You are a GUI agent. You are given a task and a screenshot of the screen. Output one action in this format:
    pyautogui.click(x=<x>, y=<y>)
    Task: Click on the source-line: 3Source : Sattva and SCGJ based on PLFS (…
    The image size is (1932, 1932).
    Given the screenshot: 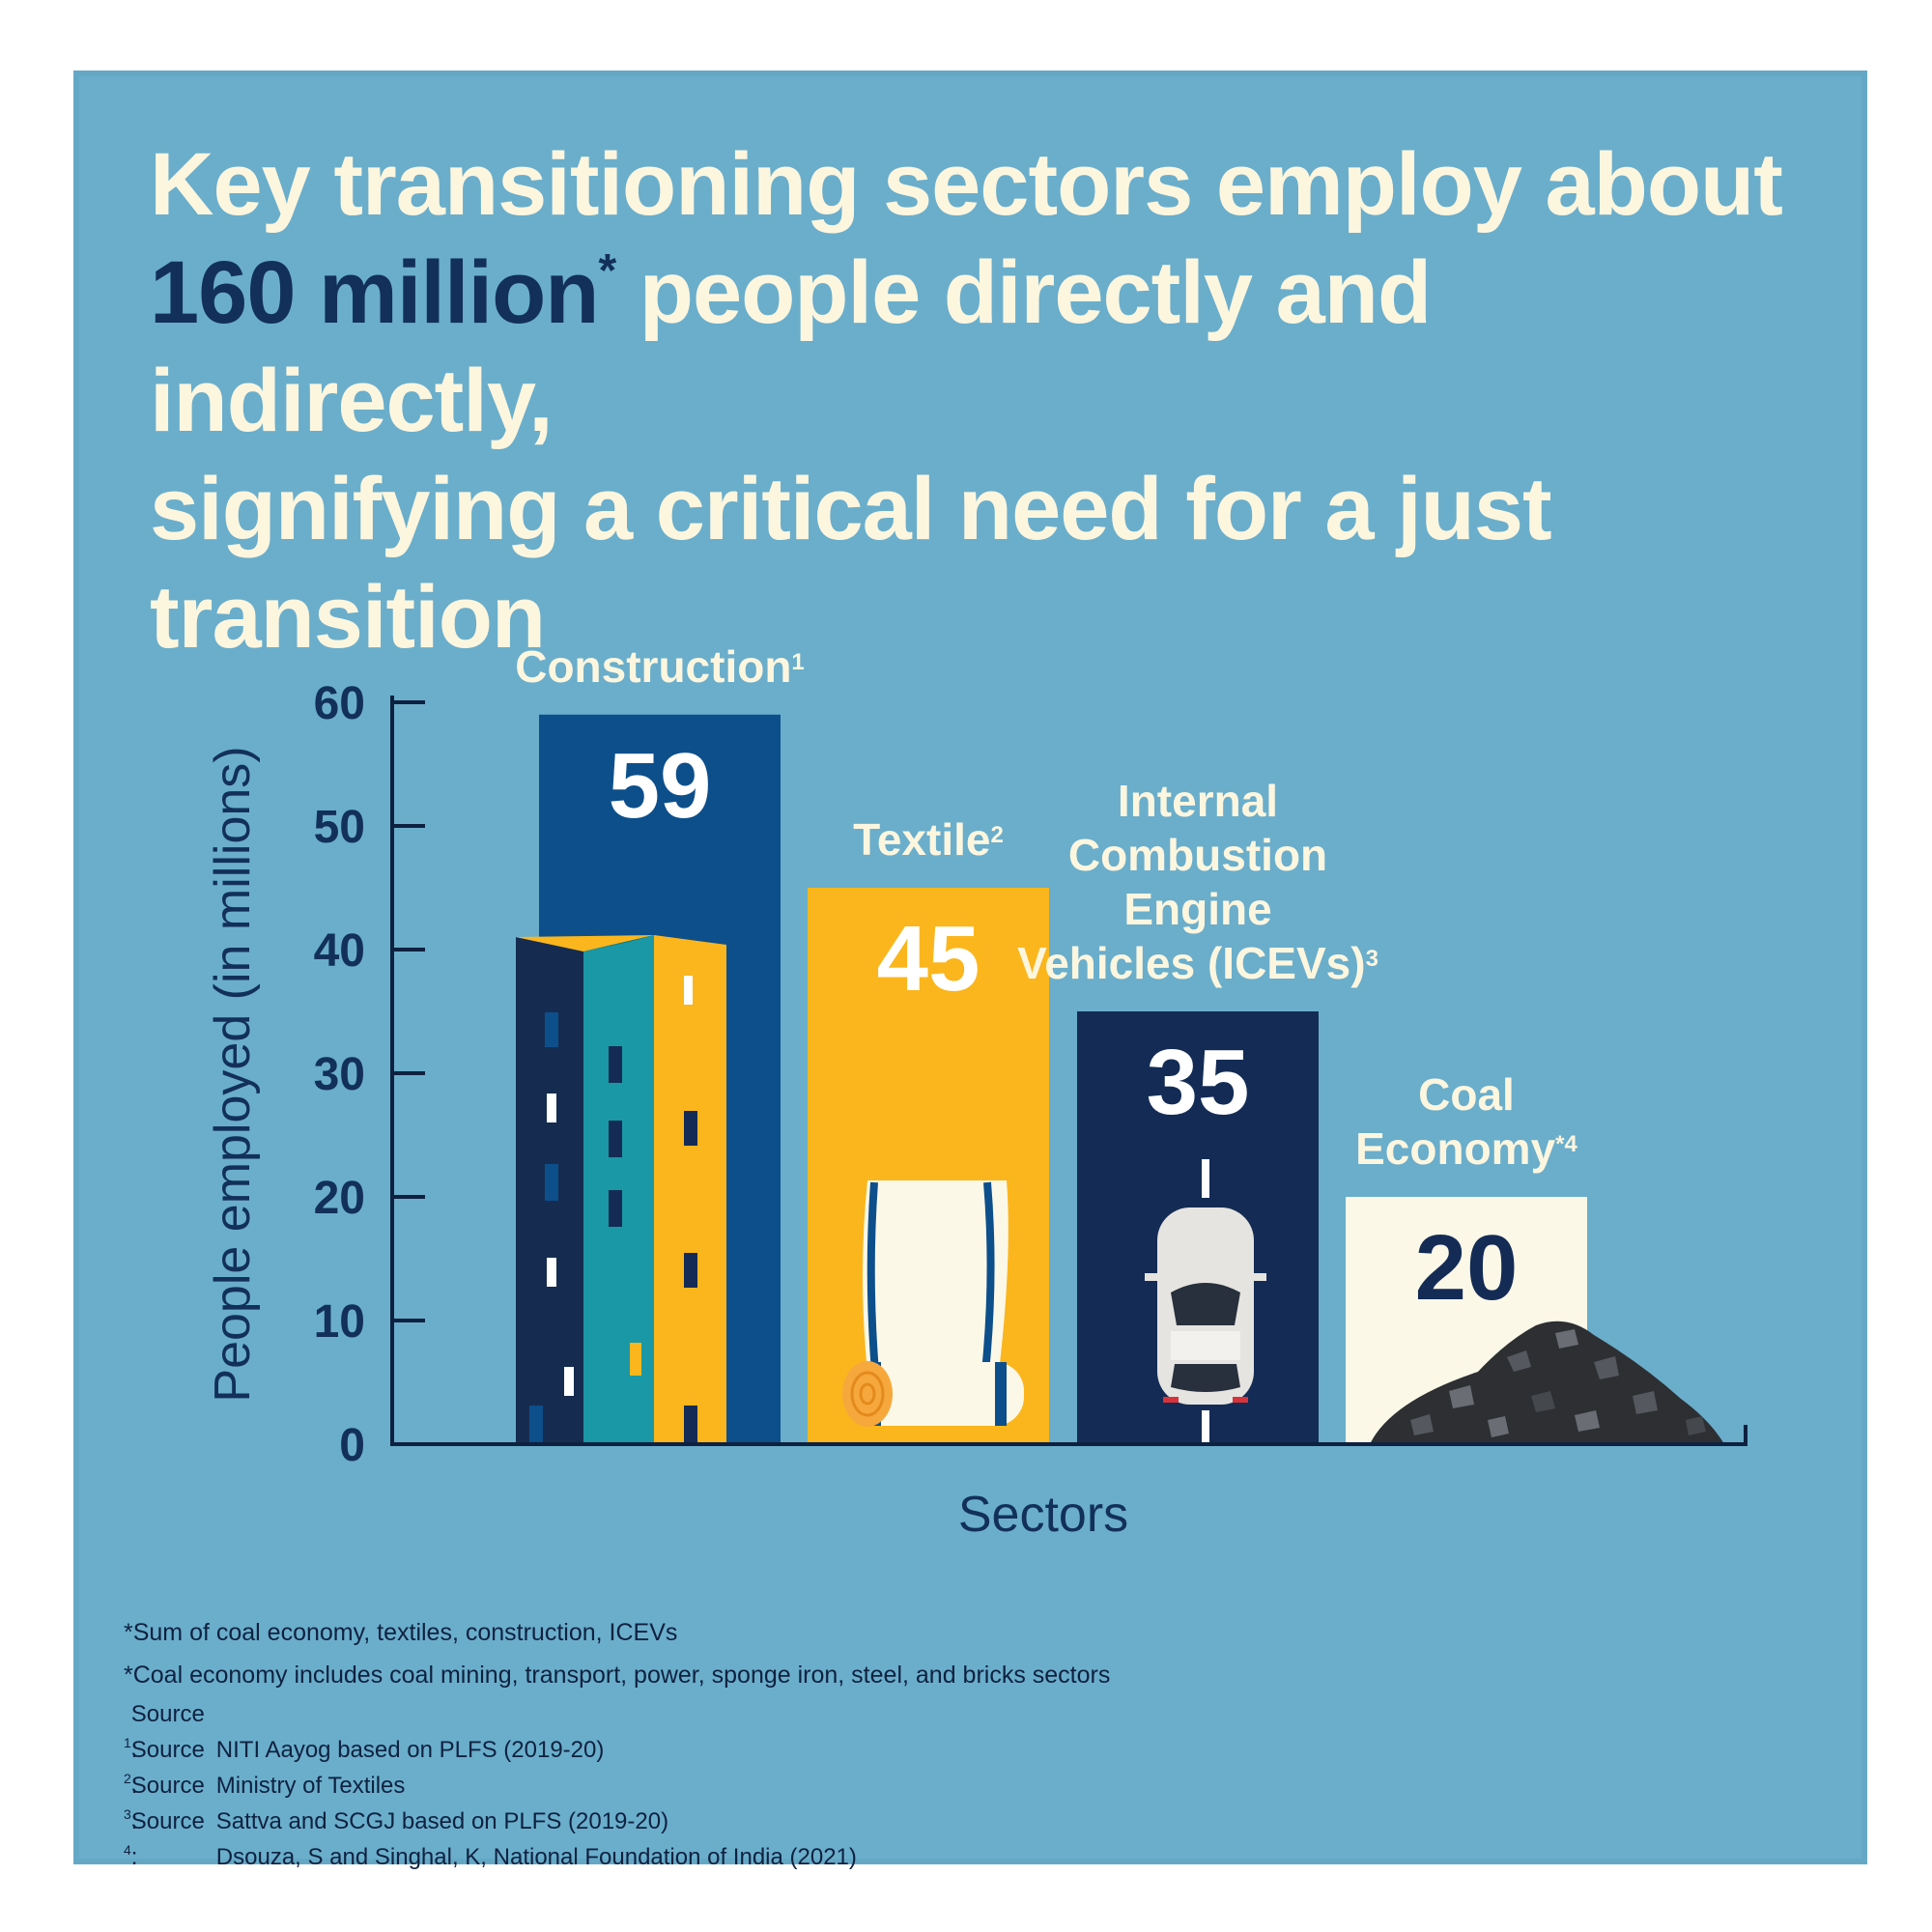 What is the action you would take?
    pyautogui.click(x=396, y=1803)
    